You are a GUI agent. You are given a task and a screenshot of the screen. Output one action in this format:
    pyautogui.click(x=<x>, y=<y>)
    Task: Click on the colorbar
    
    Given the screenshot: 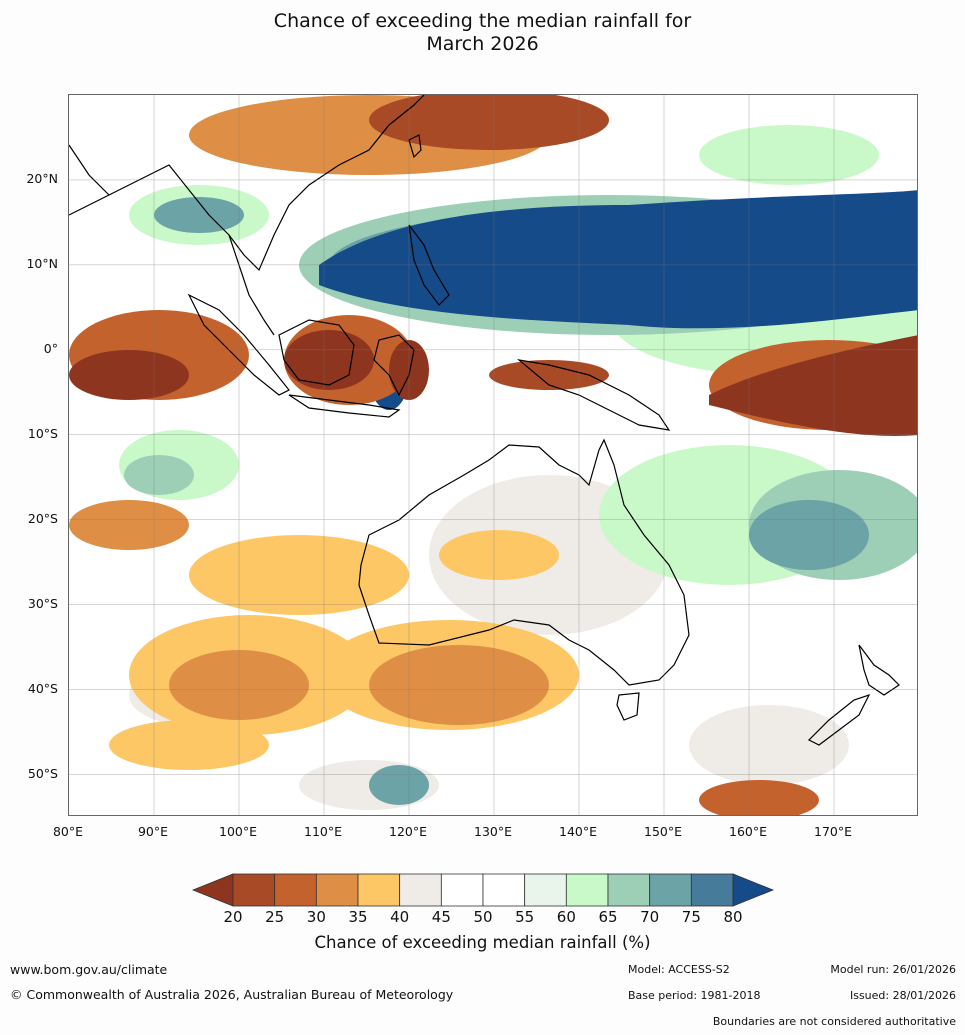 What is the action you would take?
    pyautogui.click(x=483, y=890)
    